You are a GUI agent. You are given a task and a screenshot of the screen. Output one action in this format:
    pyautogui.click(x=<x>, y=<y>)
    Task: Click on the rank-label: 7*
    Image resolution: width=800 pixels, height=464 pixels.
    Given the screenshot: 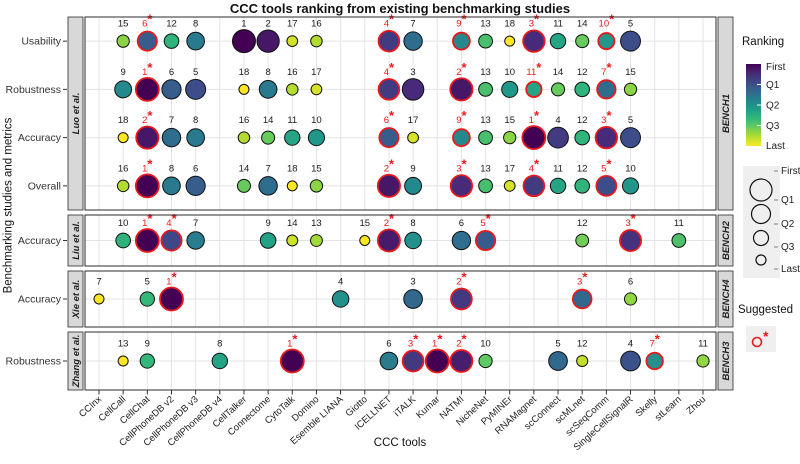 What is the action you would take?
    pyautogui.click(x=655, y=341)
    